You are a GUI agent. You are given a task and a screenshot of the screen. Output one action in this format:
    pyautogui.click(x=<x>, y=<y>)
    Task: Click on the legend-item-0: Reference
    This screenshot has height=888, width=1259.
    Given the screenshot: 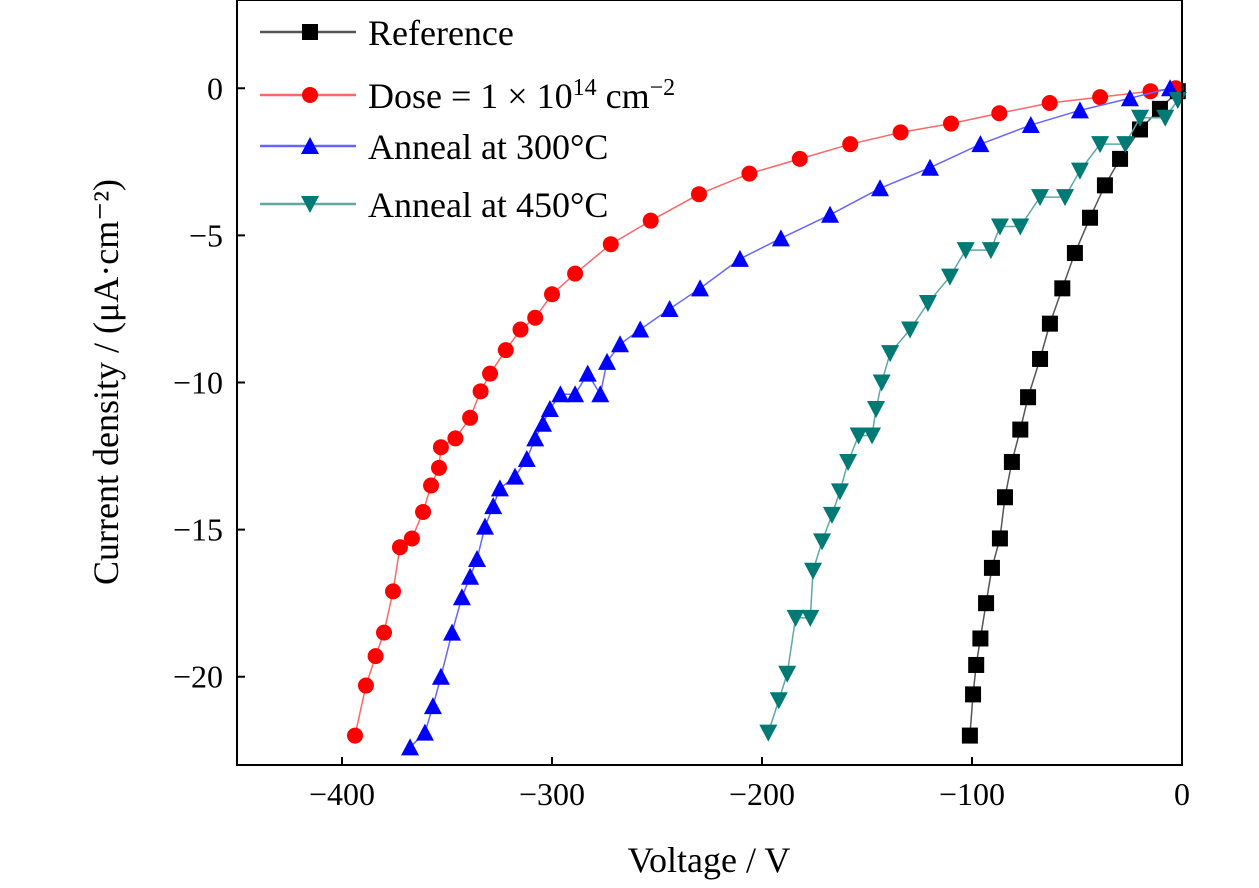 What is the action you would take?
    pyautogui.click(x=387, y=33)
    